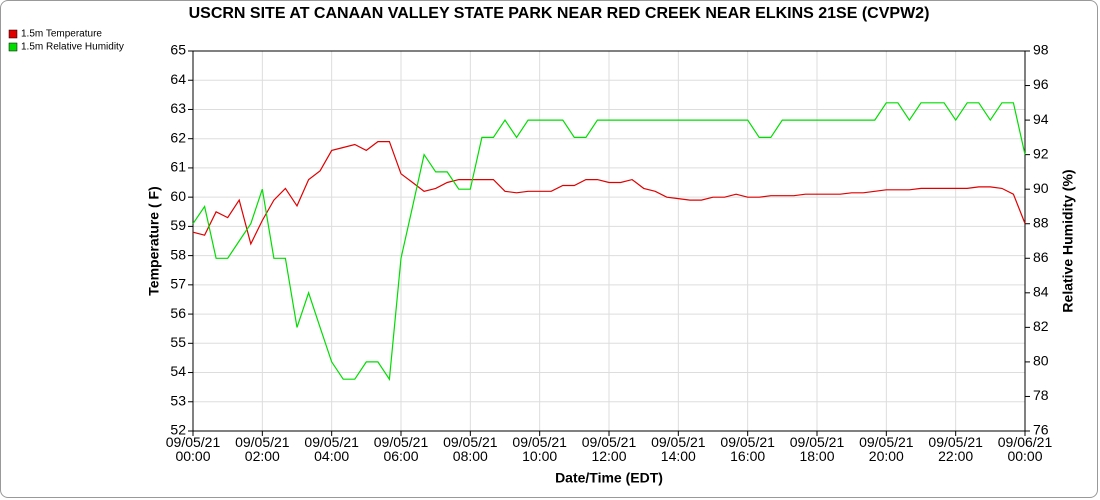 This screenshot has height=500, width=1100. Describe the element at coordinates (72, 47) in the screenshot. I see `legend-label: 1.5m Relative Humidity` at that location.